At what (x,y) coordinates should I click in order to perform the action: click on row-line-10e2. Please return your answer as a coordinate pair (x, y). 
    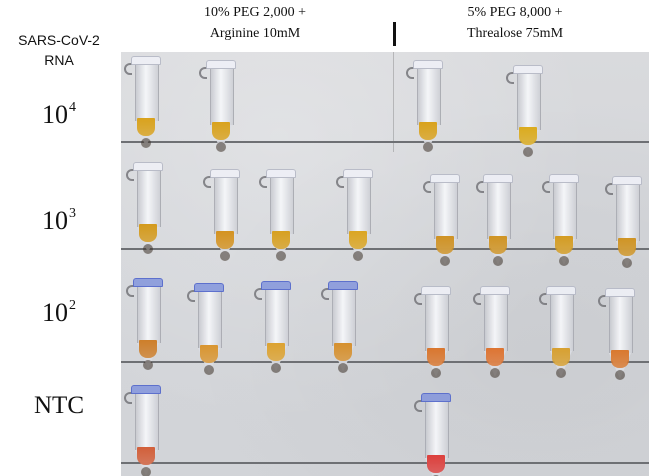
    Looking at the image, I should click on (385, 362).